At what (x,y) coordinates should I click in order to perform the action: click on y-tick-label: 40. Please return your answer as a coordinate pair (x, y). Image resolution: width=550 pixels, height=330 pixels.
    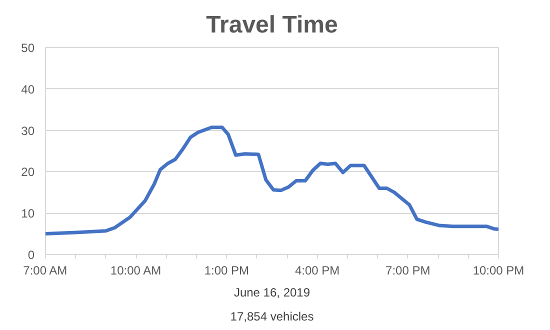
    Looking at the image, I should click on (28, 89).